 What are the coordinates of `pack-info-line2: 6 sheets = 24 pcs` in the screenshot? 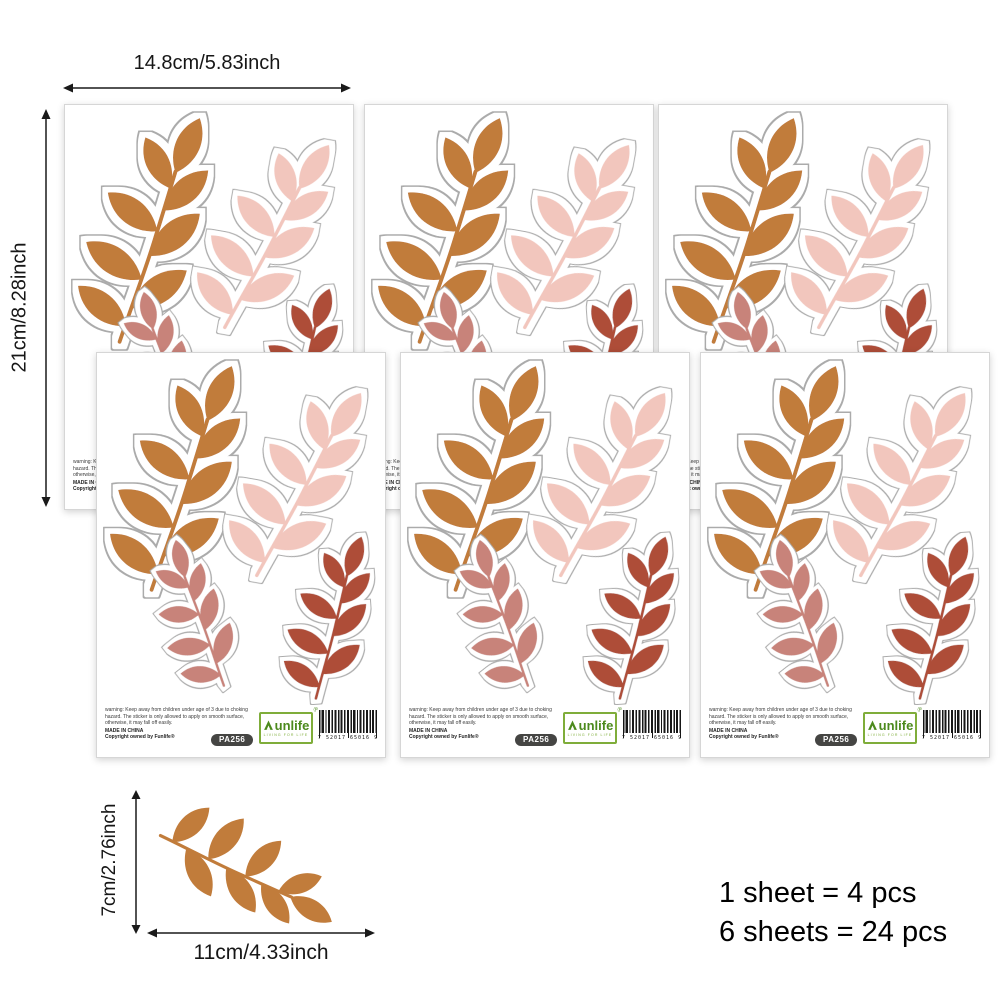 It's located at (833, 932).